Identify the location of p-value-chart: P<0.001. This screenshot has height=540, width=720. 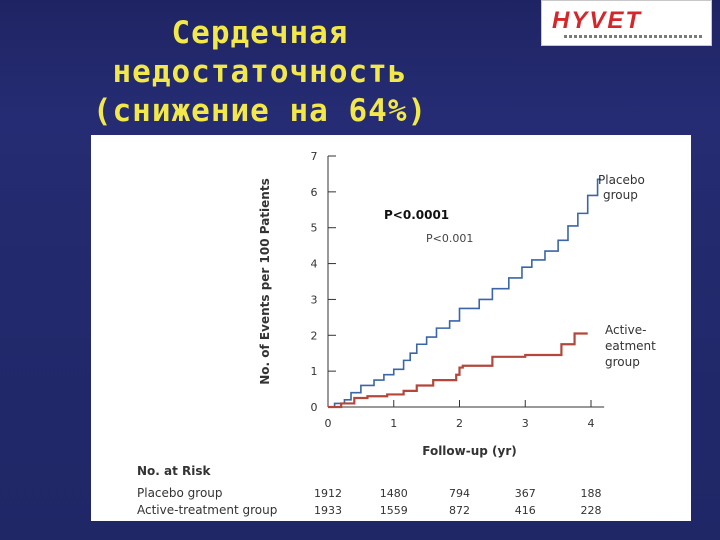
(449, 238).